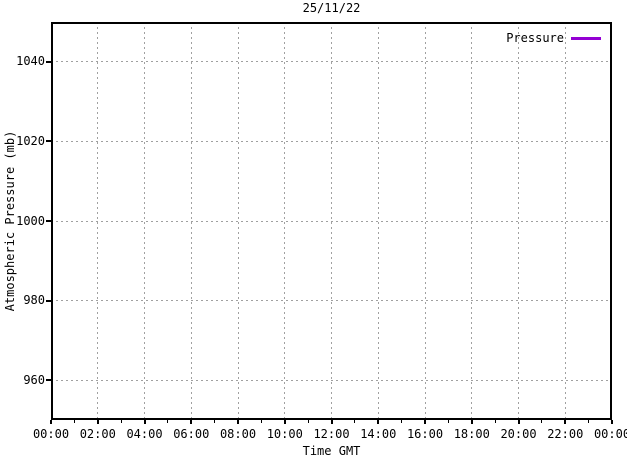 Image resolution: width=627 pixels, height=459 pixels. I want to click on legend-line-sample, so click(586, 38).